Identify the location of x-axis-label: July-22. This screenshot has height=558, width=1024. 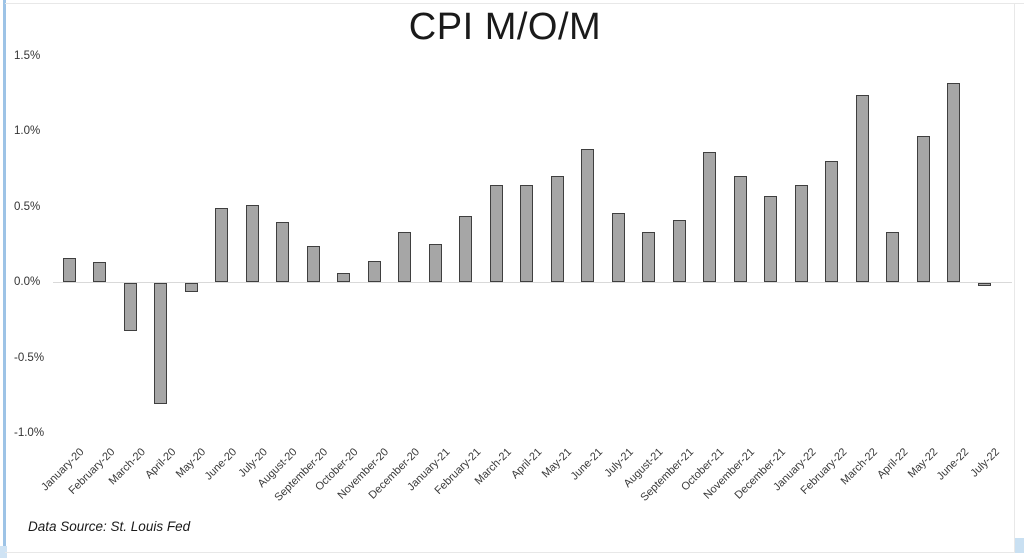
(984, 463).